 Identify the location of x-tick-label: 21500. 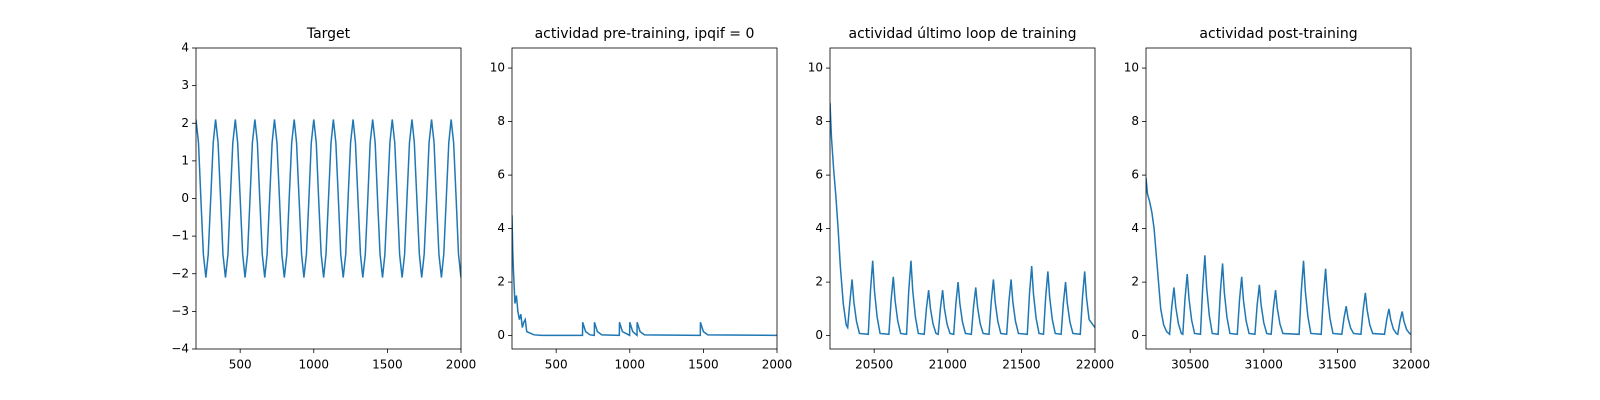
(1021, 365).